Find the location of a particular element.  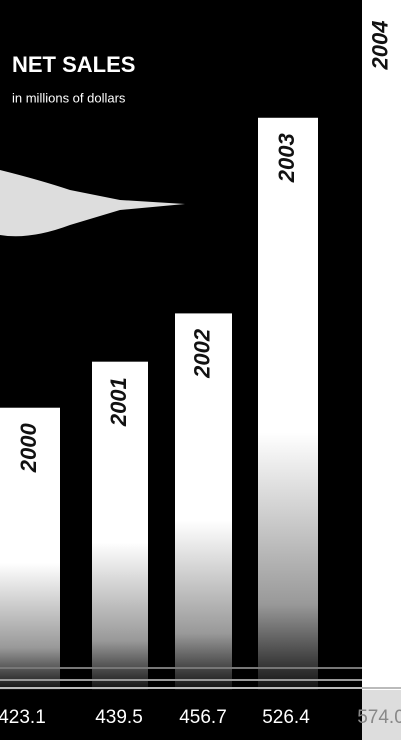

bar-year-label: 2000 is located at coordinates (28, 447).